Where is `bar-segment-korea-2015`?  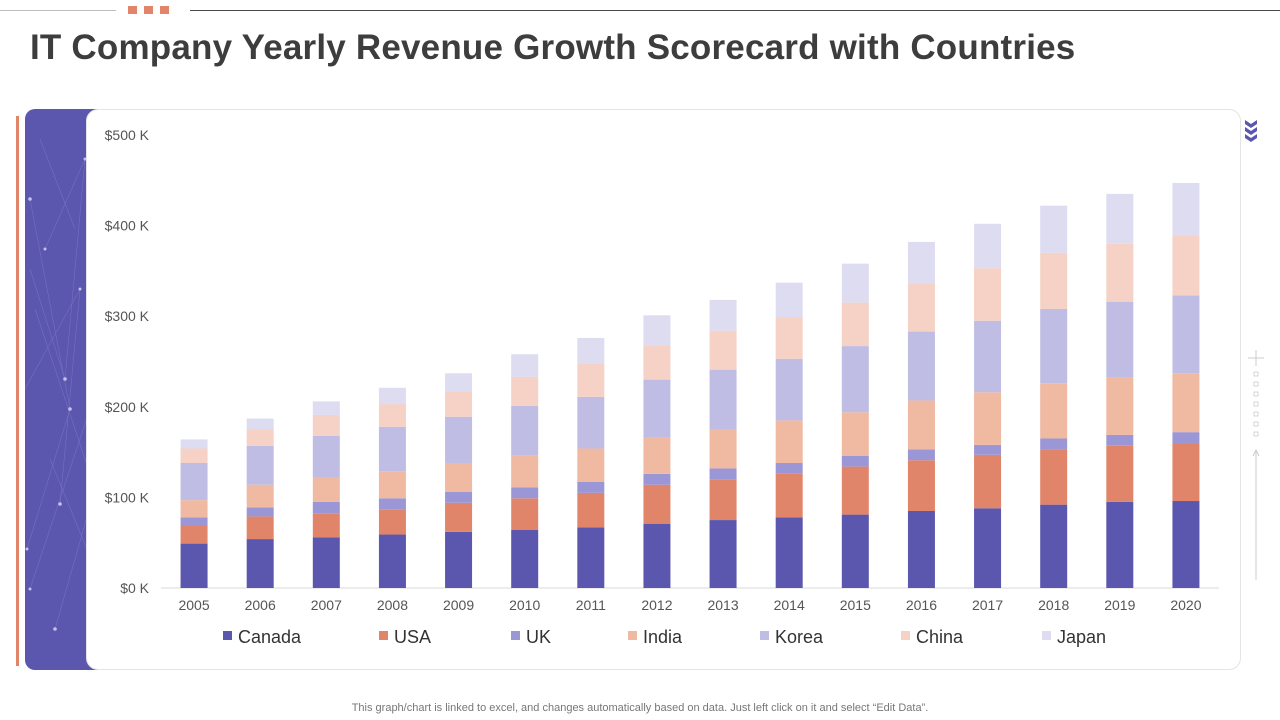 bar-segment-korea-2015 is located at coordinates (855, 379).